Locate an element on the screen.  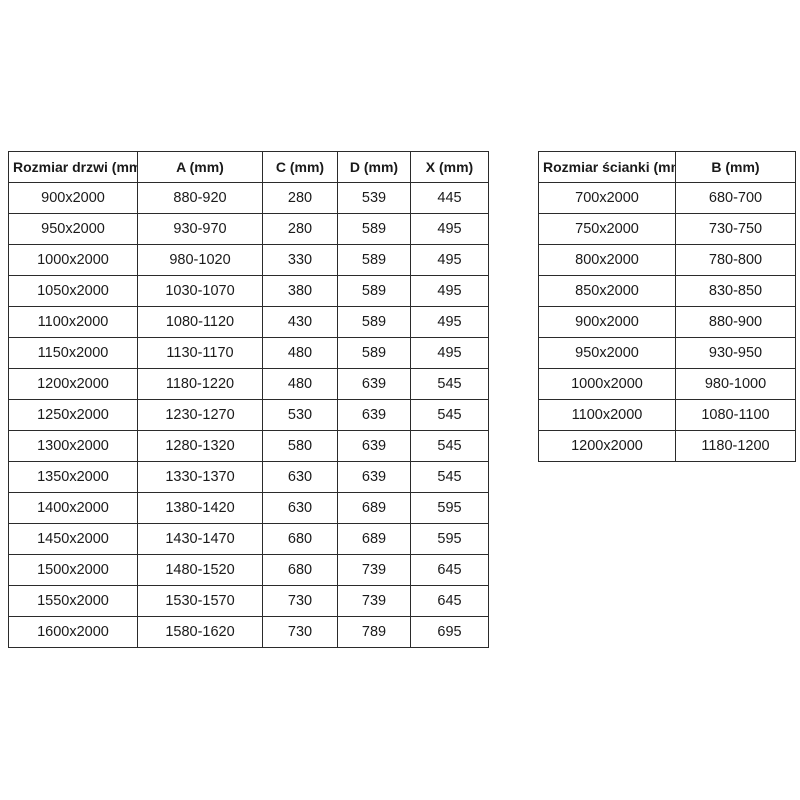
table-row: 1200x2000 1180-1220 480 639 545 is located at coordinates (248, 384).